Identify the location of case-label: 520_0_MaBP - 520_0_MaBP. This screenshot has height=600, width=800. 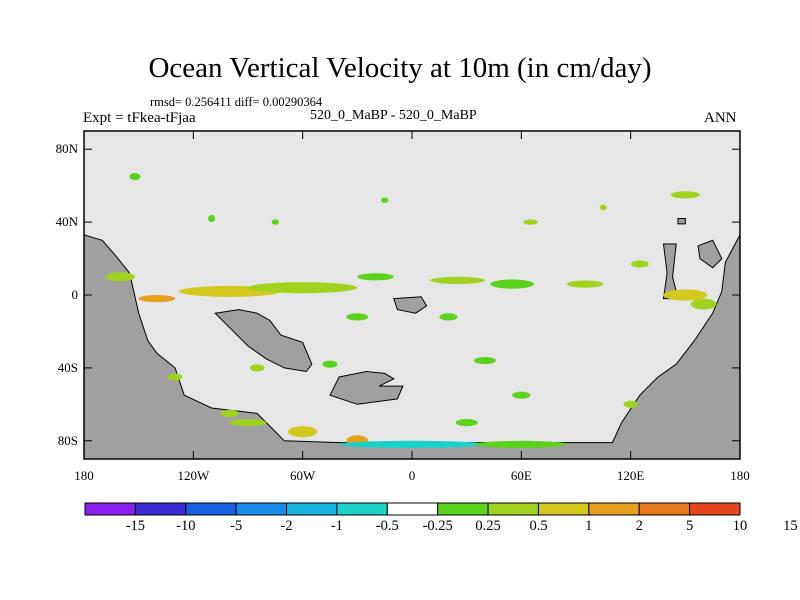
(393, 115).